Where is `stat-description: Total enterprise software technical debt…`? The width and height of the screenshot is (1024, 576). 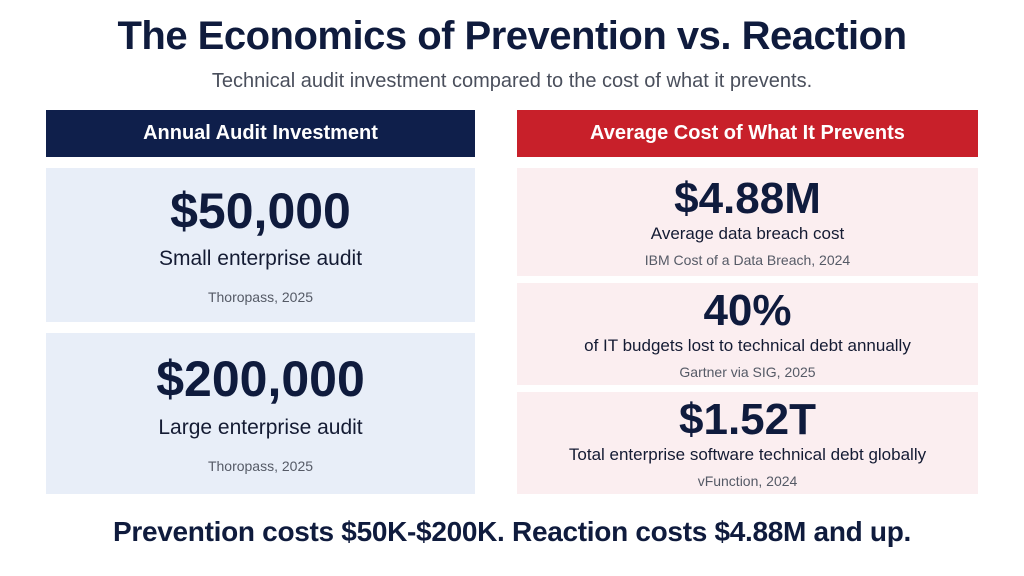 stat-description: Total enterprise software technical debt… is located at coordinates (747, 455).